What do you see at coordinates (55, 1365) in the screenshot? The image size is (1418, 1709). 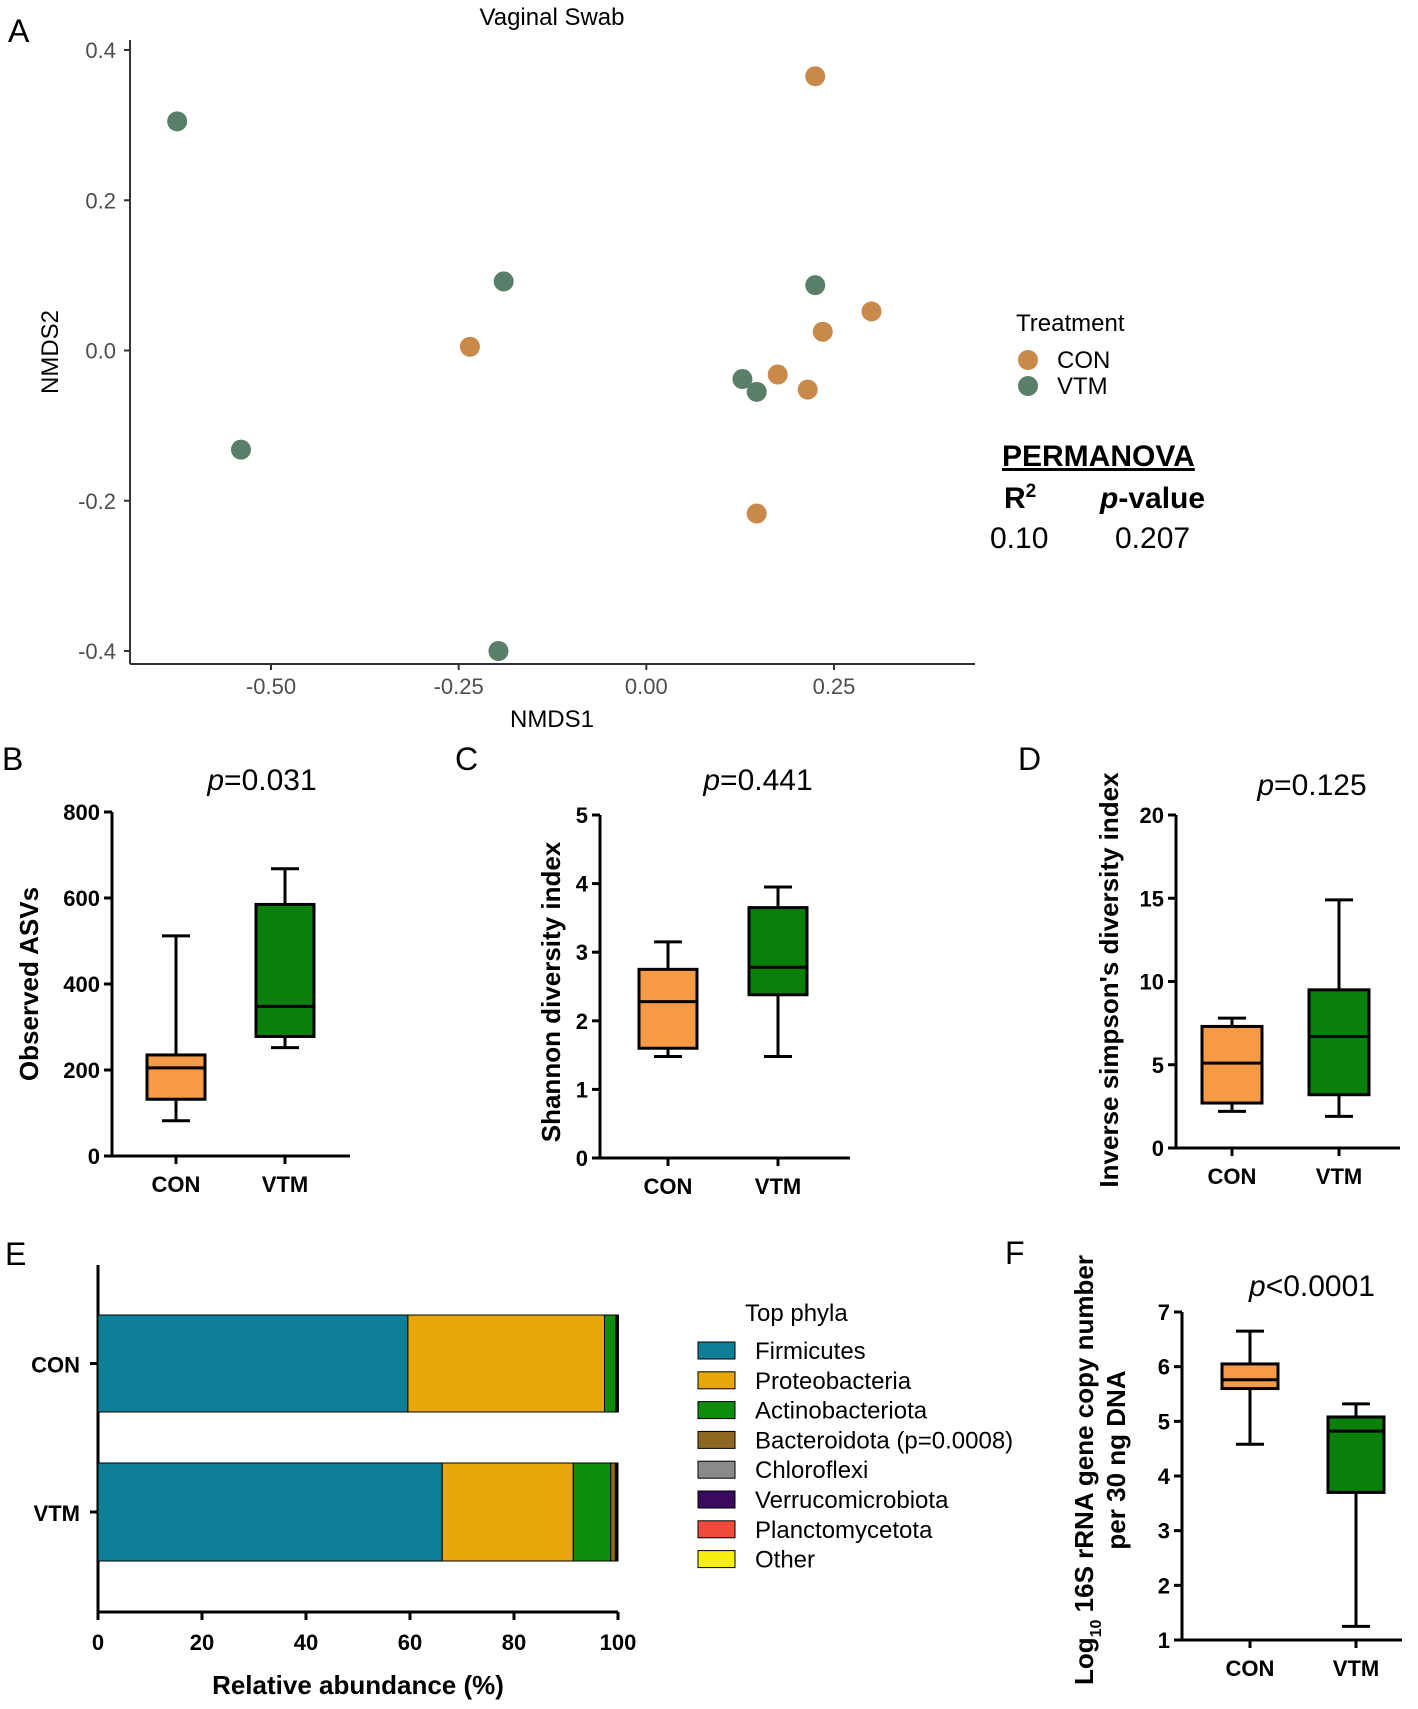 I see `panel-e-category-label: CON` at bounding box center [55, 1365].